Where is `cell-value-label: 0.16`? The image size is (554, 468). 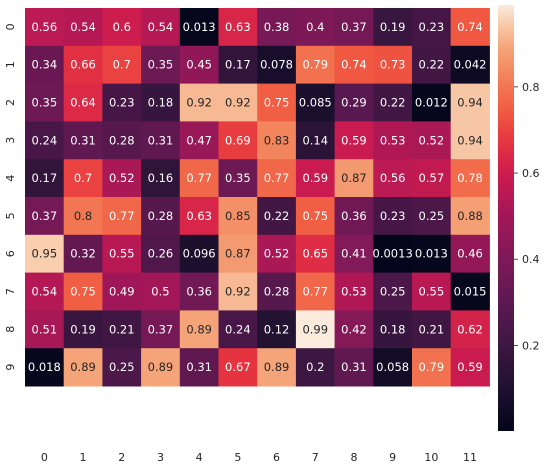
cell-value-label: 0.16 is located at coordinates (161, 178).